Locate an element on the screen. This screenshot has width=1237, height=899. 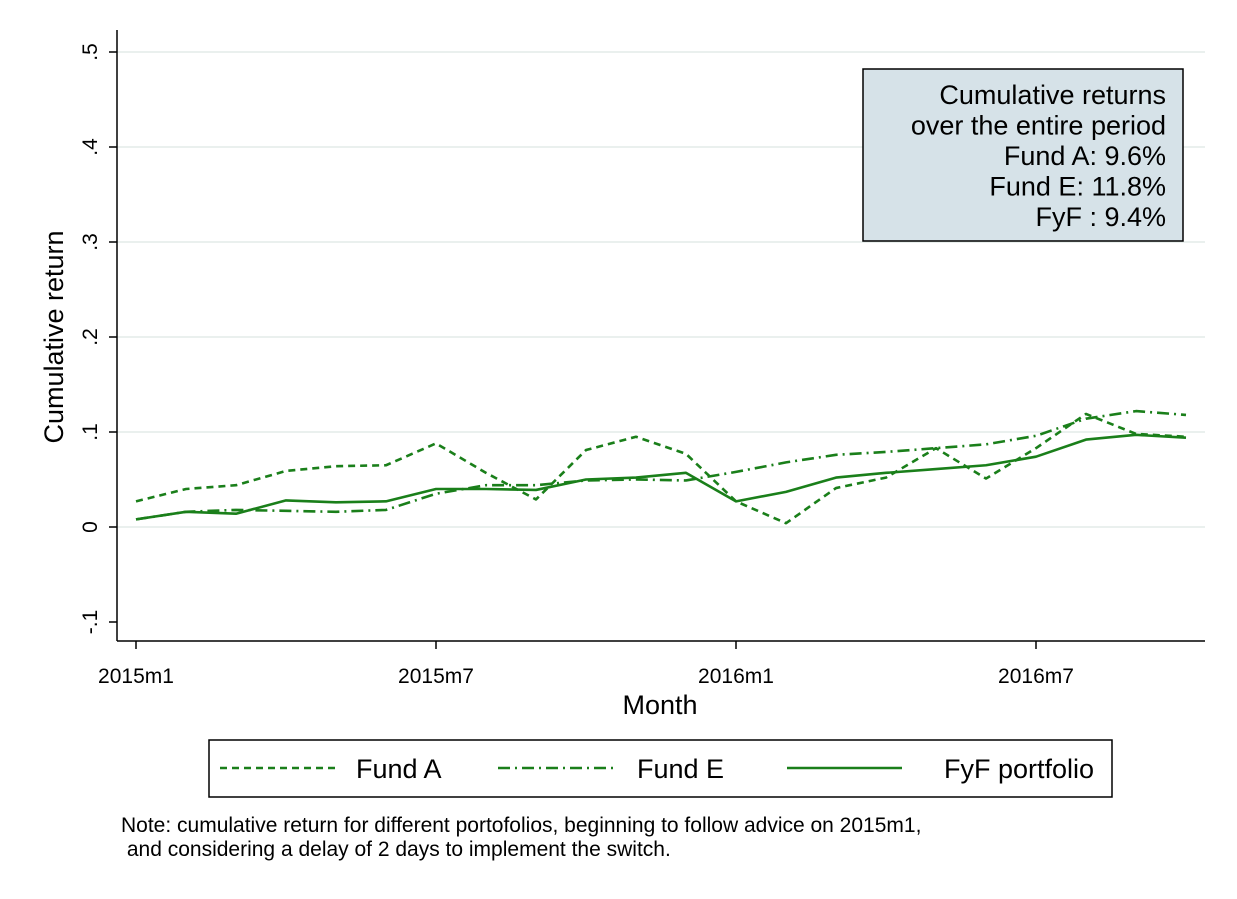
annotation-line: over the entire period is located at coordinates (1038, 126).